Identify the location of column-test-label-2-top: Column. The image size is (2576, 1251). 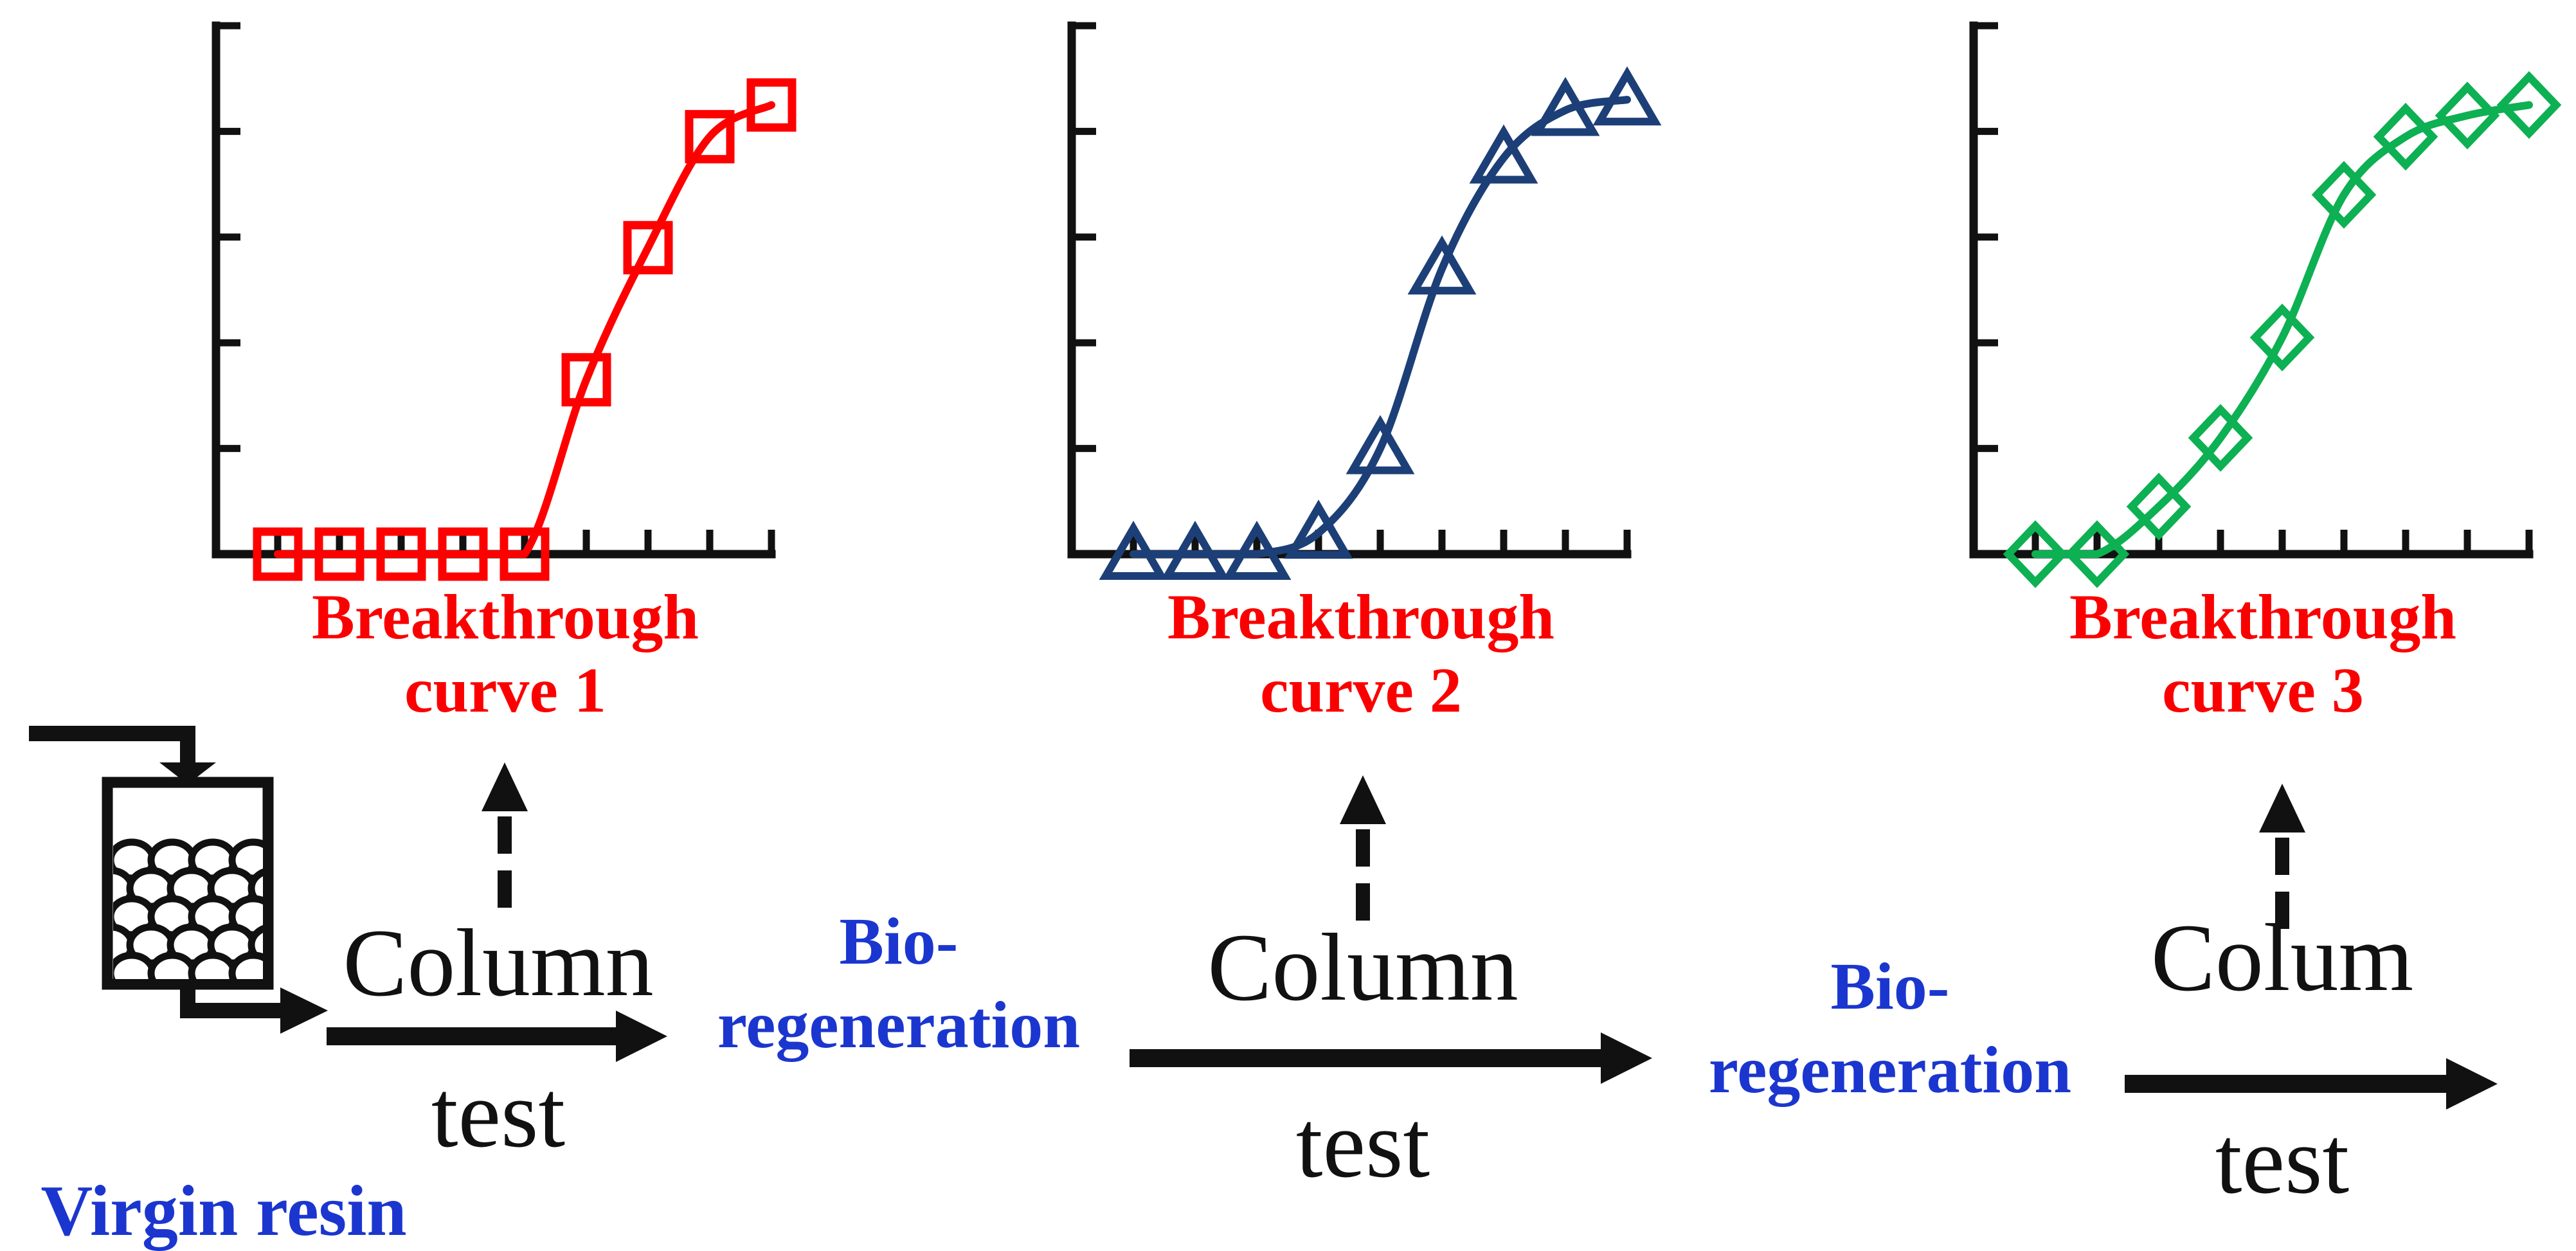
(1362, 968).